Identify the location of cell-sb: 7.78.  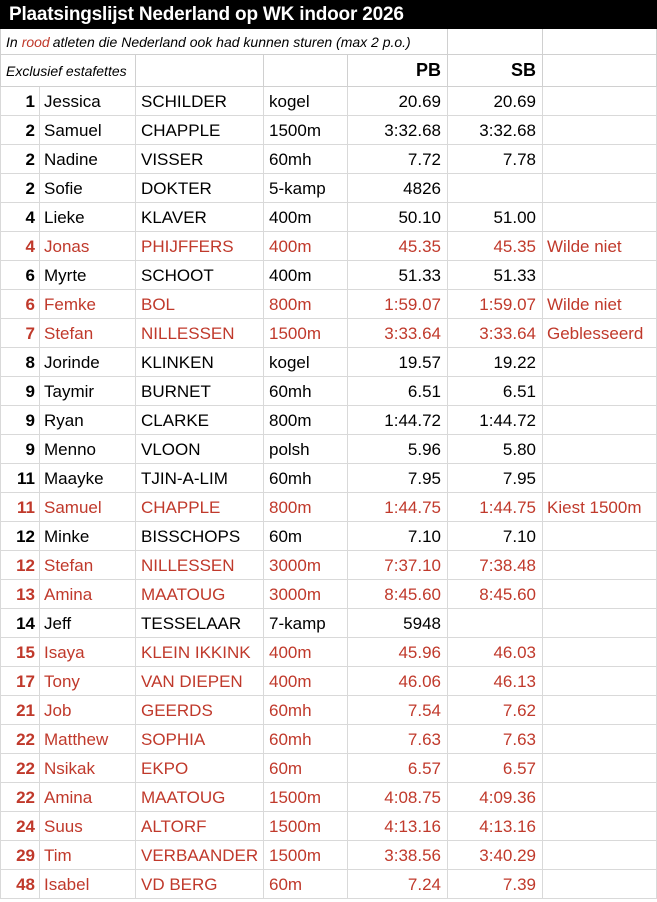
(495, 159).